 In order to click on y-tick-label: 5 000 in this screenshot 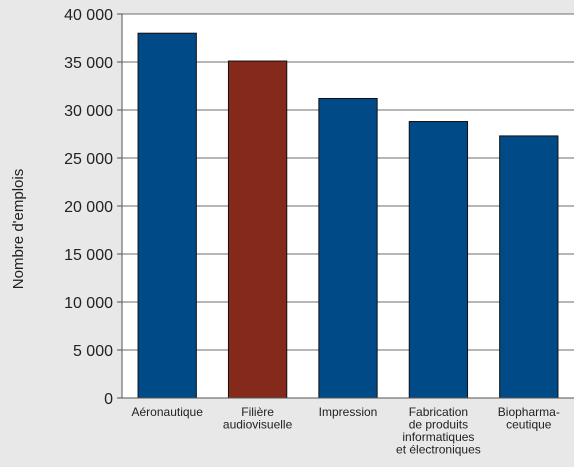, I will do `click(93, 351)`.